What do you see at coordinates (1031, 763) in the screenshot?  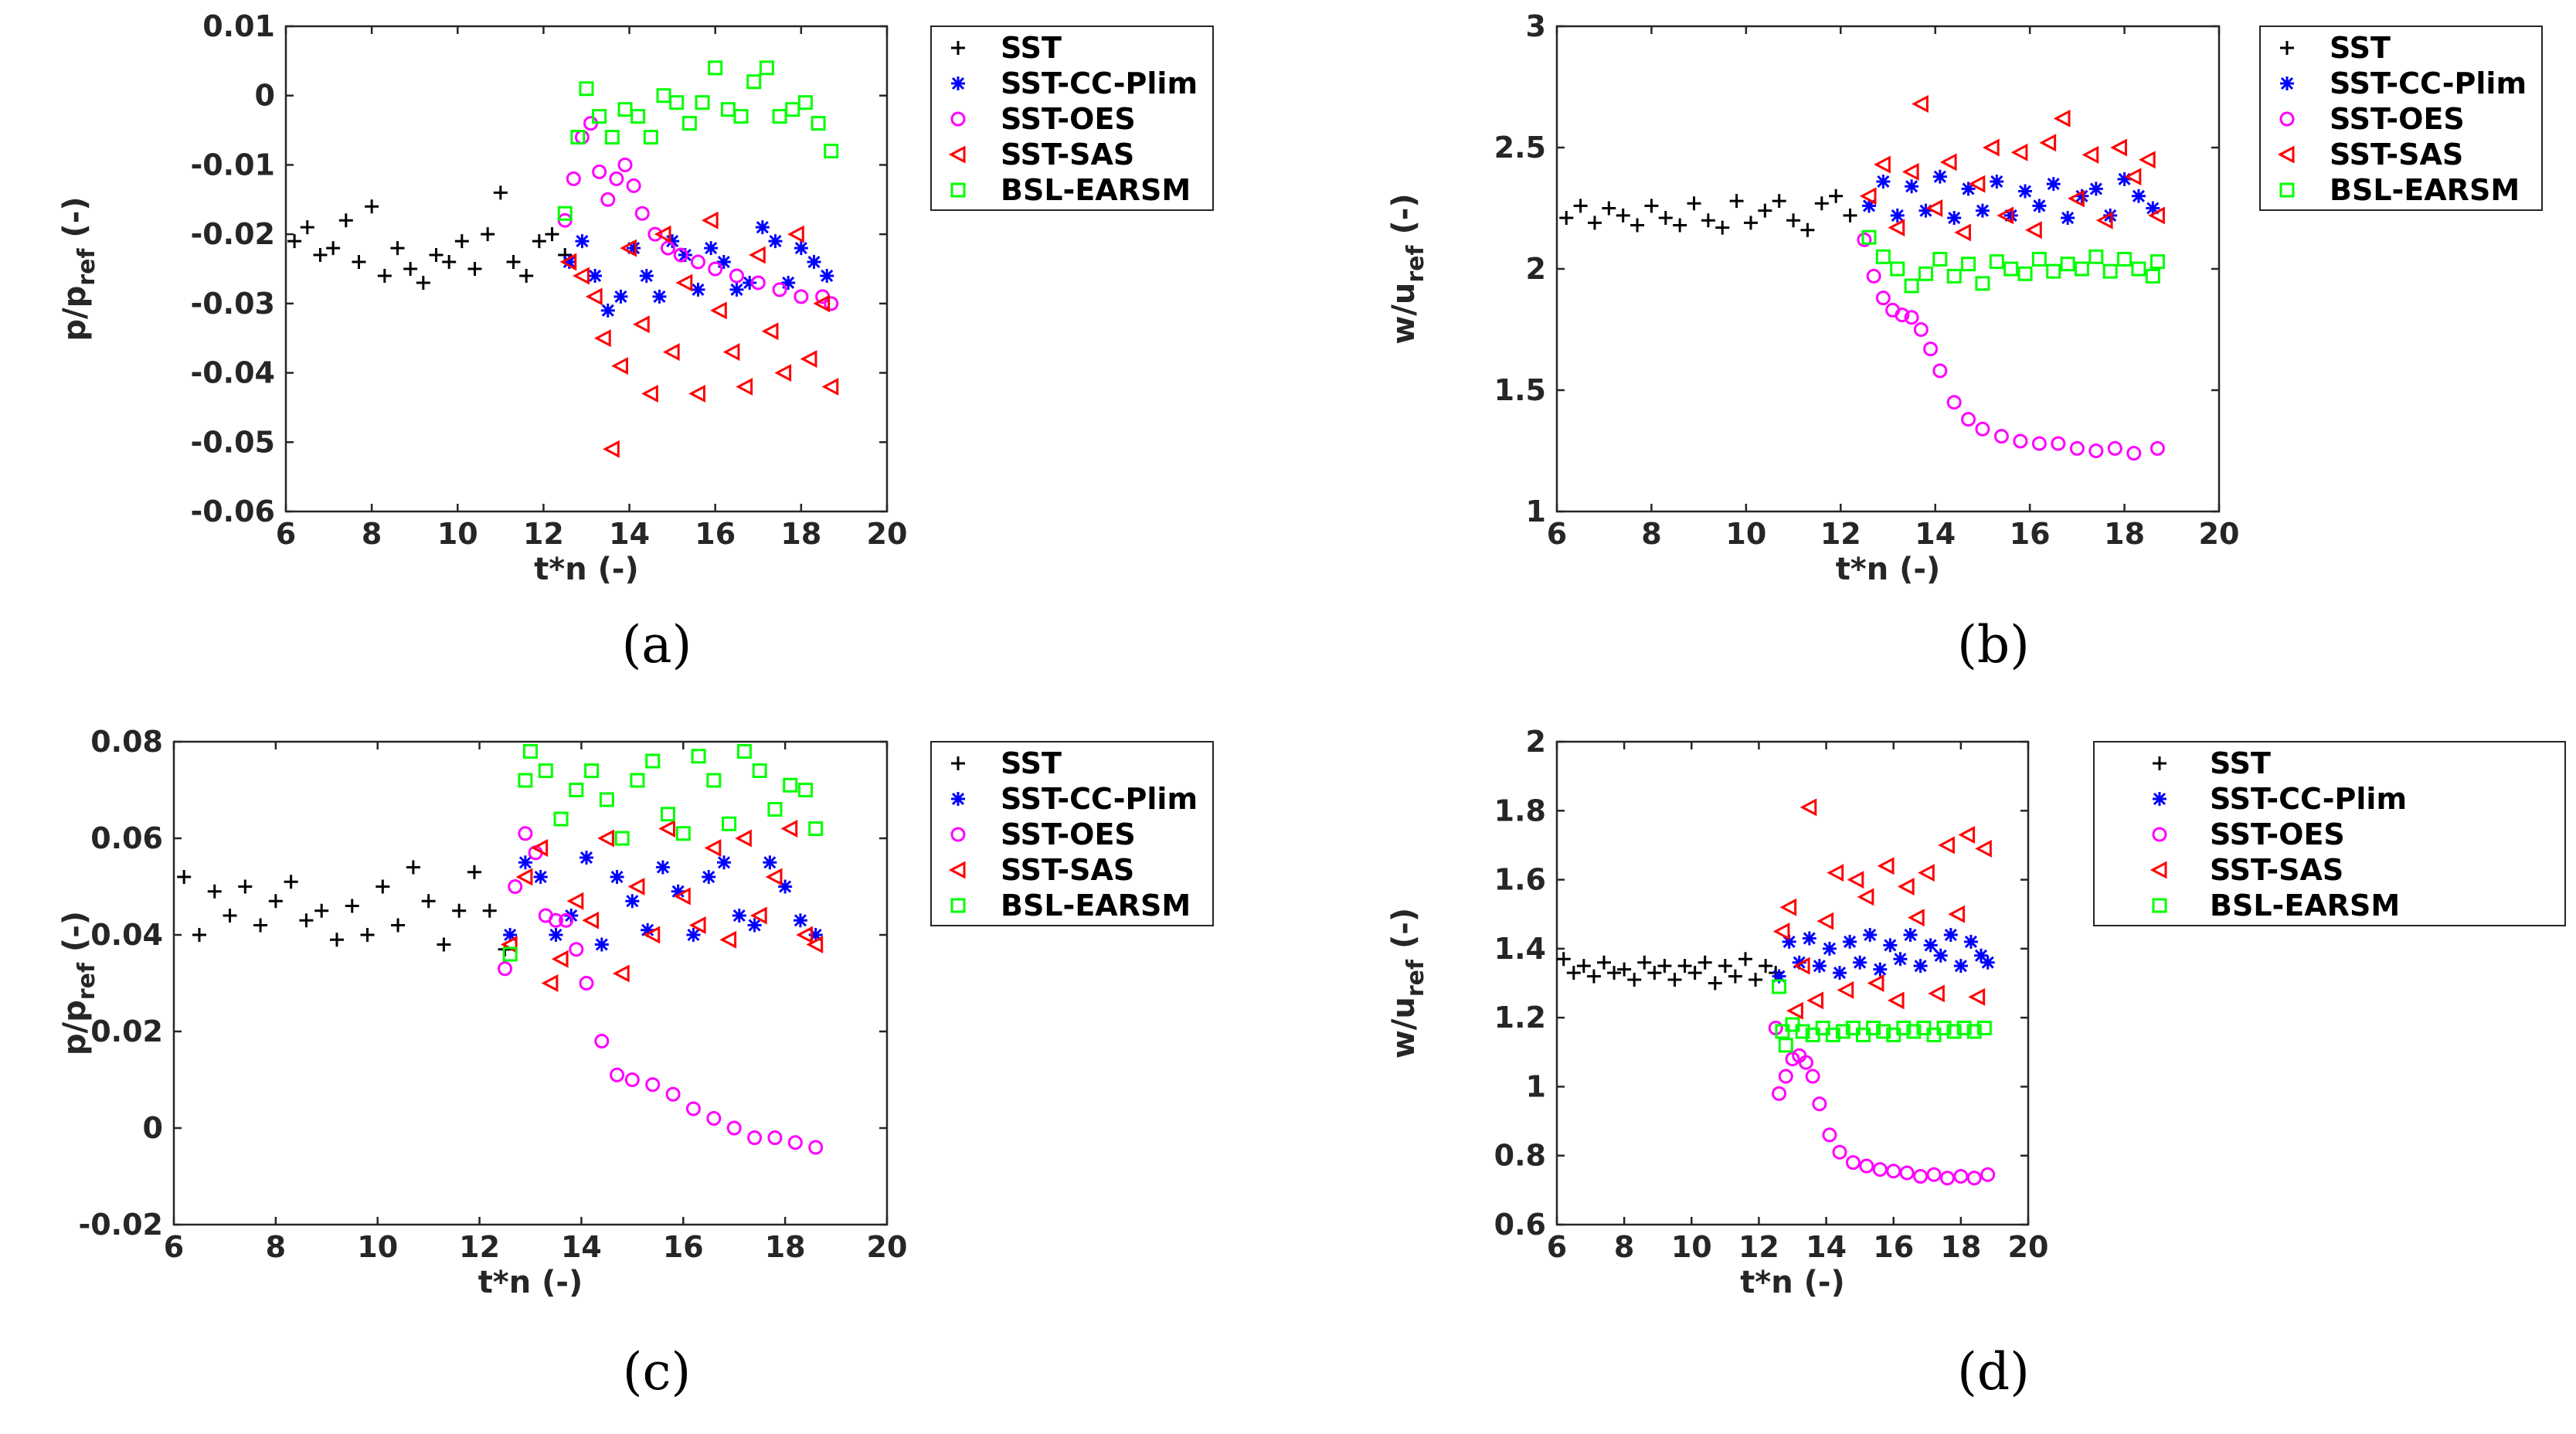 I see `legend-label: SST` at bounding box center [1031, 763].